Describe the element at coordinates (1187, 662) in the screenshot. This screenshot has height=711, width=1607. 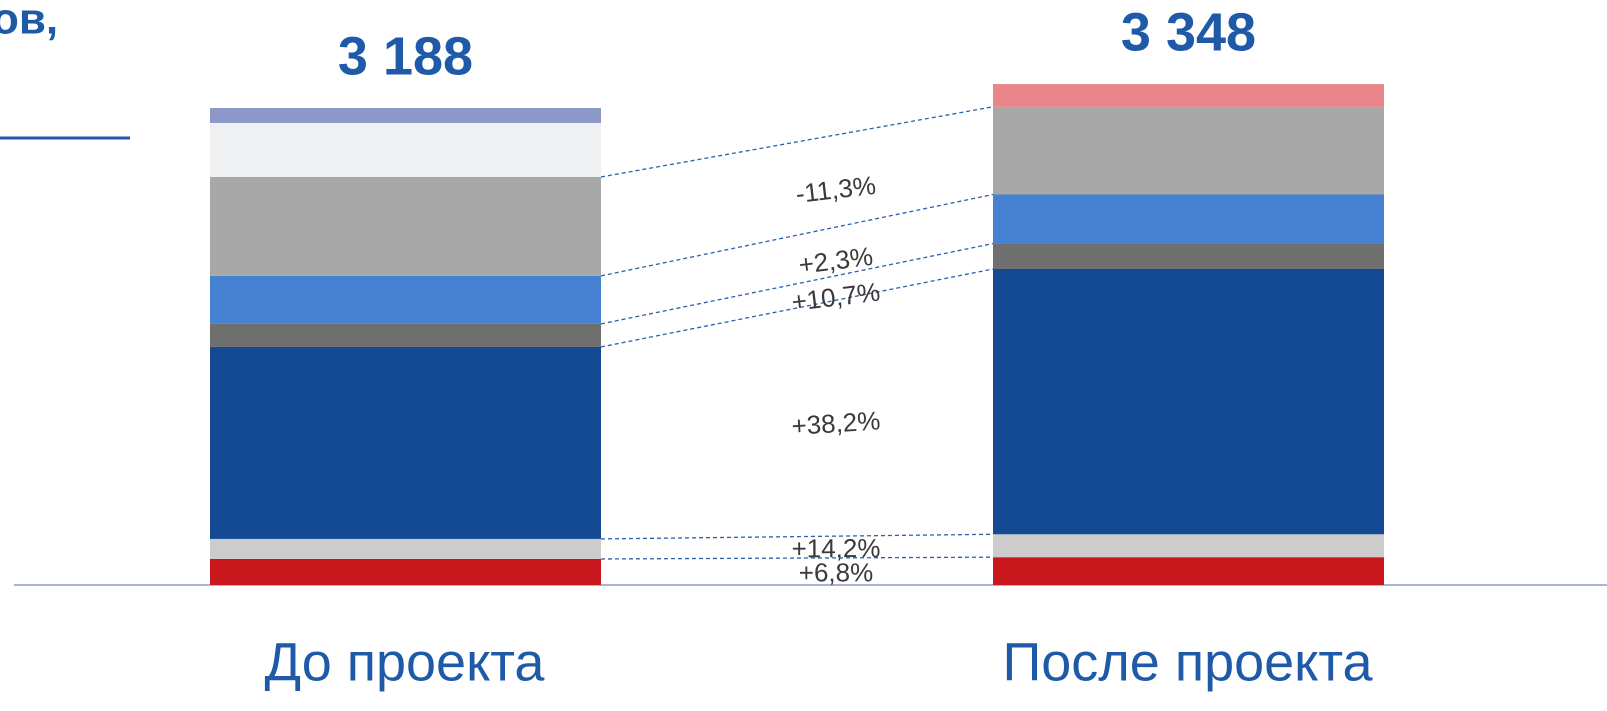
I see `x-tick-label: После проекта` at that location.